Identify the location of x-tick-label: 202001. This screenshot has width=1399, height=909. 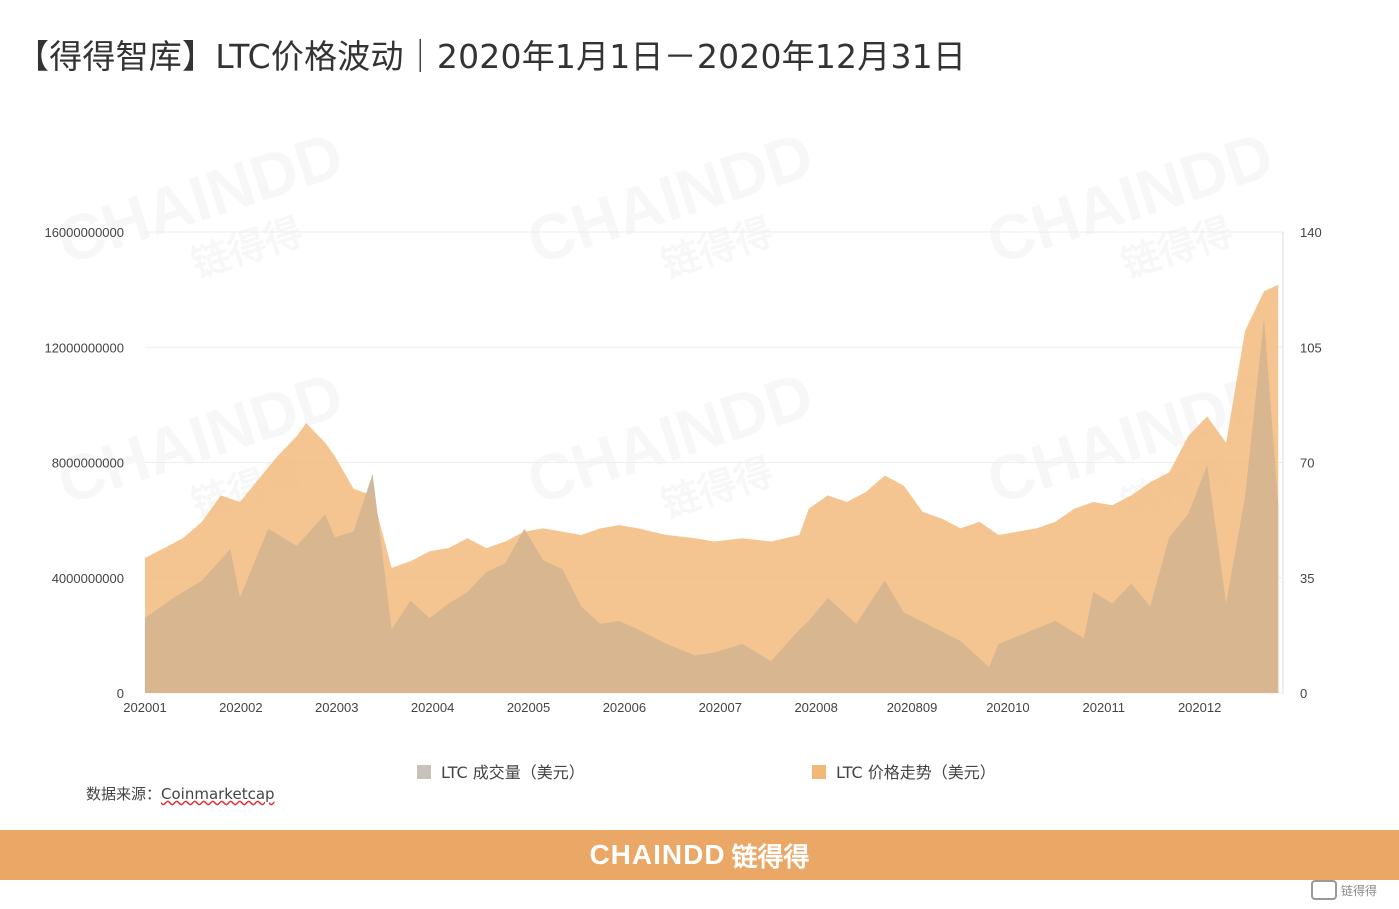
(144, 707).